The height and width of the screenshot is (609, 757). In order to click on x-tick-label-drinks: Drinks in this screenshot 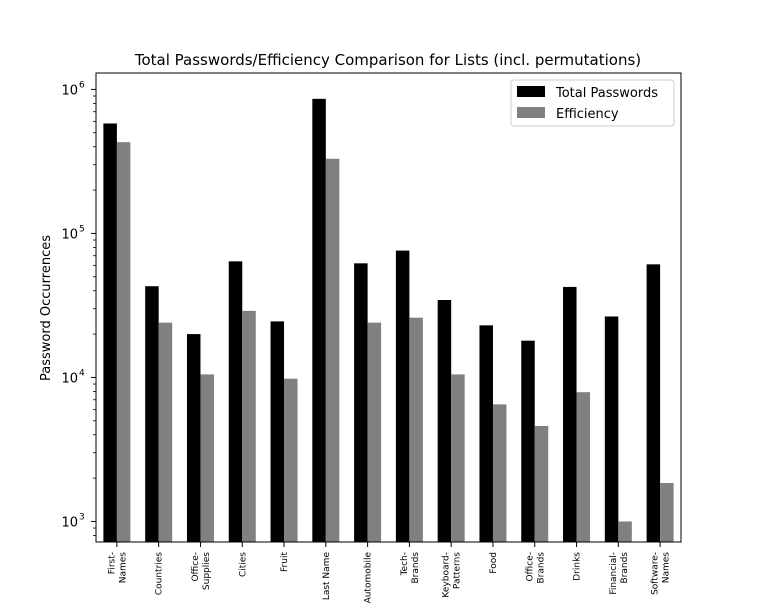, I will do `click(578, 566)`.